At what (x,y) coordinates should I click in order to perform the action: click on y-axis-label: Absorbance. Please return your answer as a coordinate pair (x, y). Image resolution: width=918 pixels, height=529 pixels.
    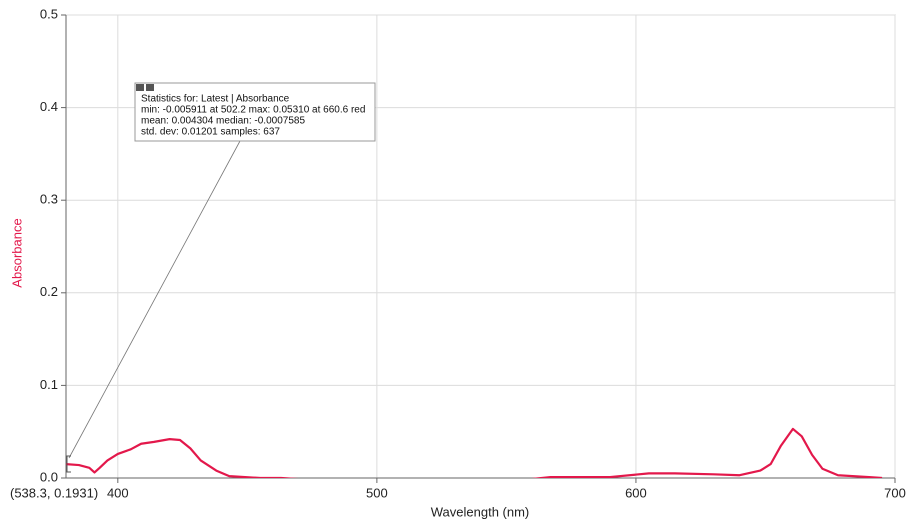
    Looking at the image, I should click on (16, 252).